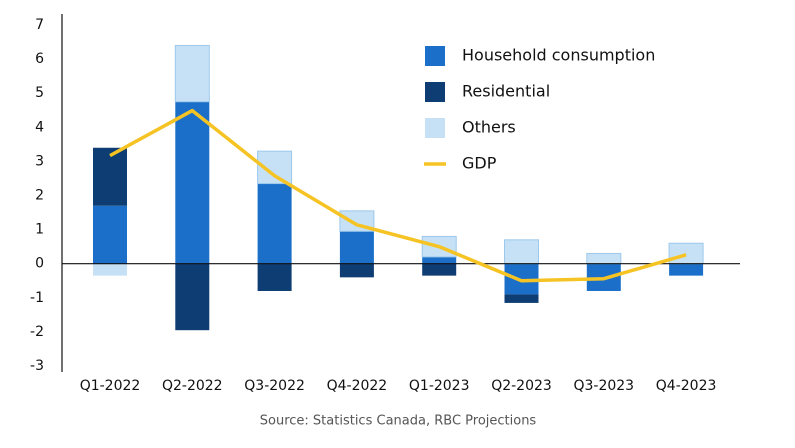 The image size is (795, 448). What do you see at coordinates (558, 55) in the screenshot?
I see `legend-label: Household consumption` at bounding box center [558, 55].